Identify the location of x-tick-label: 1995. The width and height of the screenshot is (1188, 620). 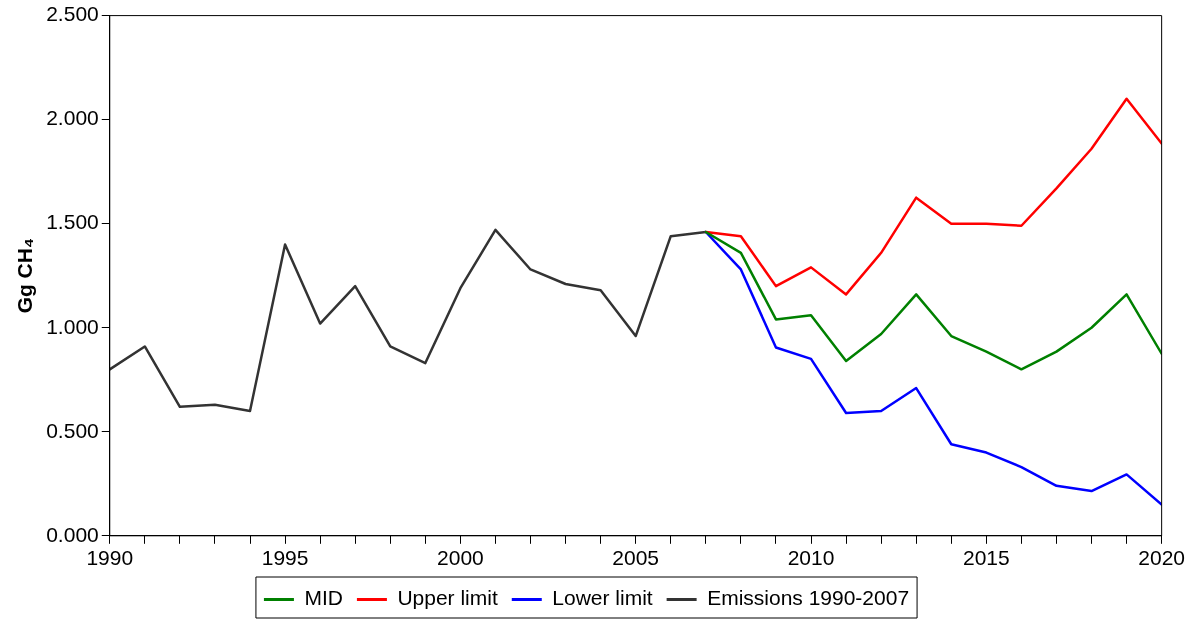
(285, 558).